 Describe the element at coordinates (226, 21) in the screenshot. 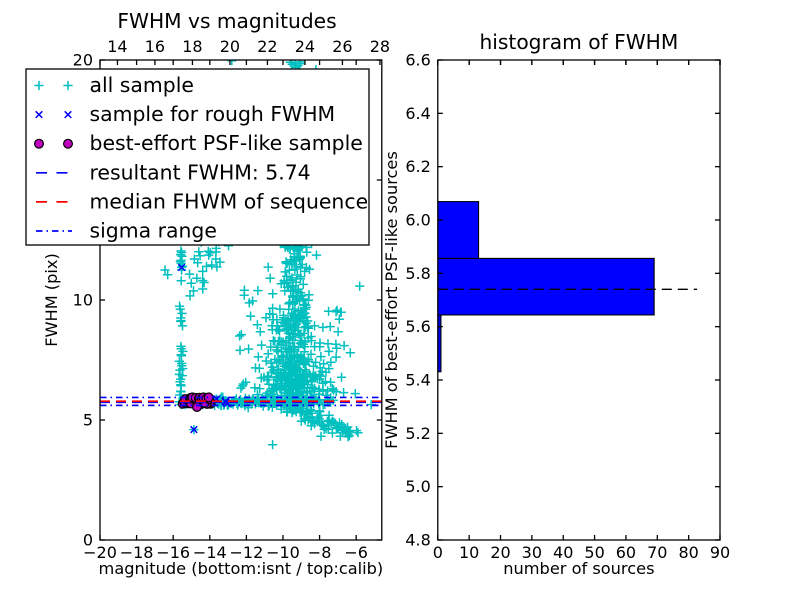

I see `left-plot-title: FWHM vs magnitudes` at that location.